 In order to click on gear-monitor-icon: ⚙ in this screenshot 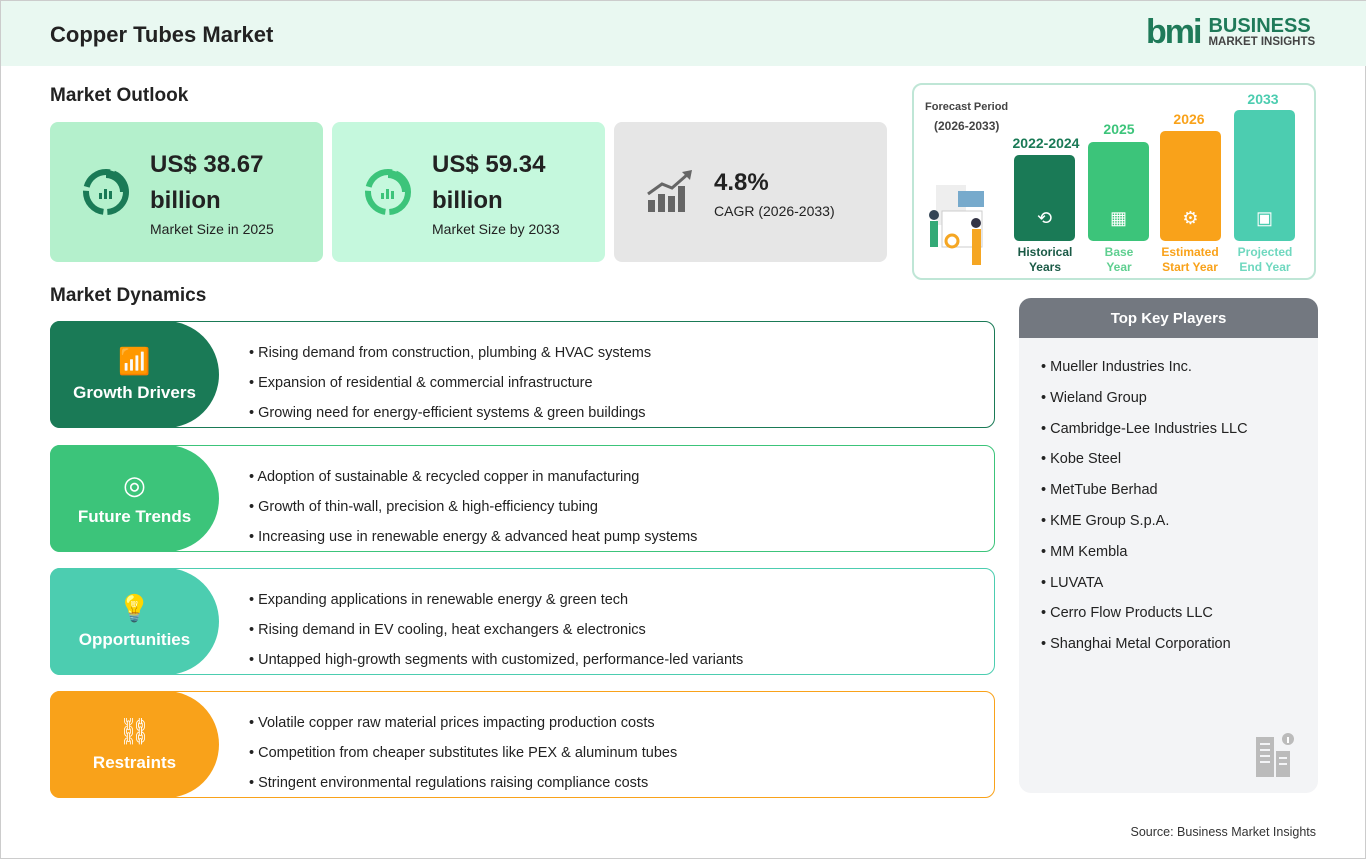, I will do `click(1190, 218)`.